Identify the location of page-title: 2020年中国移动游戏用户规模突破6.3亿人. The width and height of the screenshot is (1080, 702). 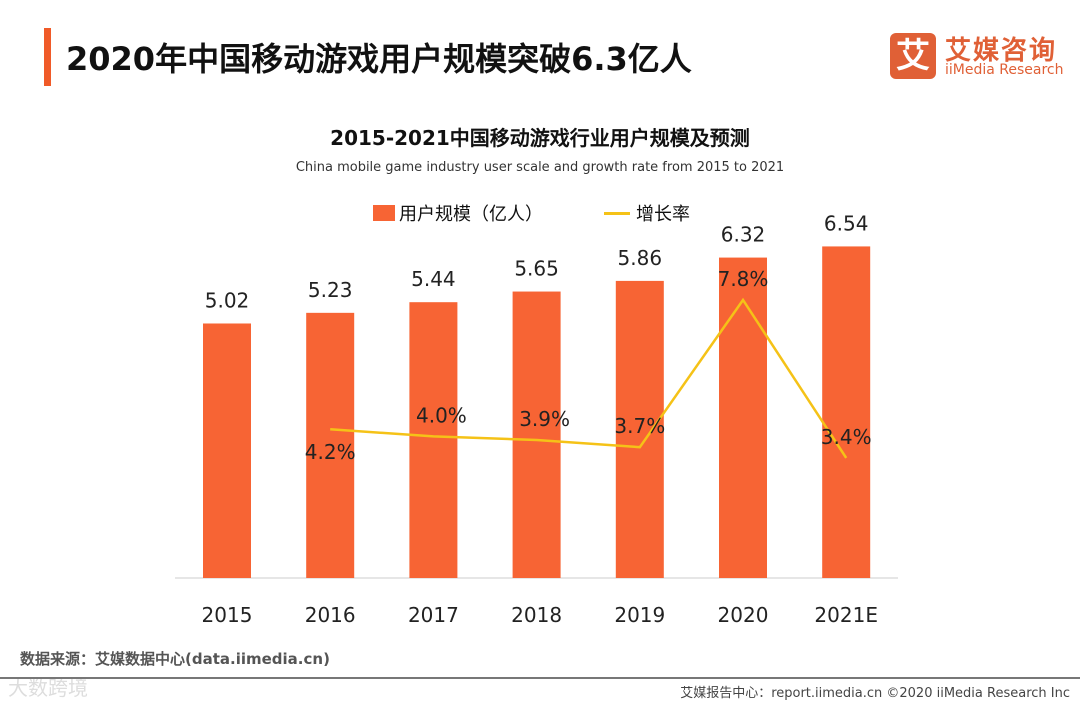
(379, 59).